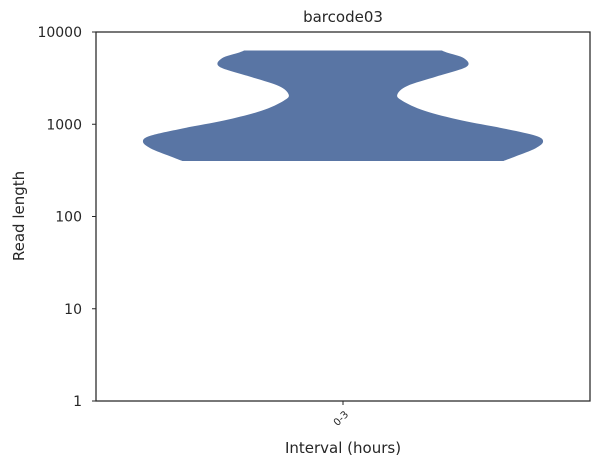 The width and height of the screenshot is (606, 468). Describe the element at coordinates (59, 33) in the screenshot. I see `y-tick-label: 10000` at that location.